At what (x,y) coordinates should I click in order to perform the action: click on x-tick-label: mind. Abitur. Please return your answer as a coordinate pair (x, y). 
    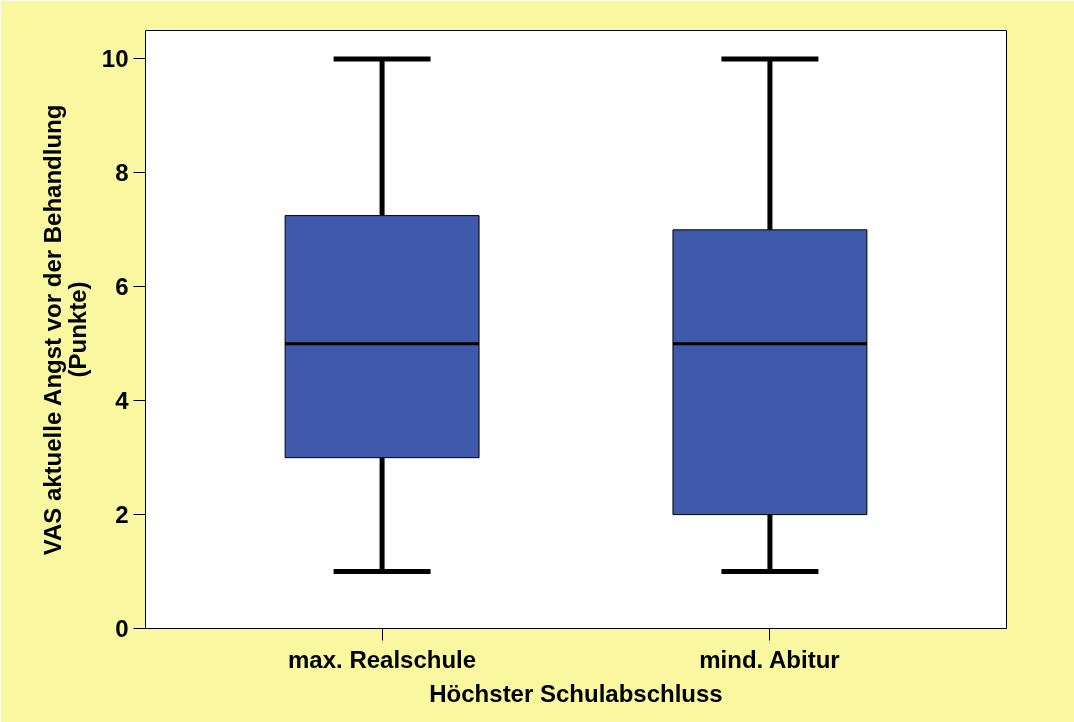
    Looking at the image, I should click on (769, 659).